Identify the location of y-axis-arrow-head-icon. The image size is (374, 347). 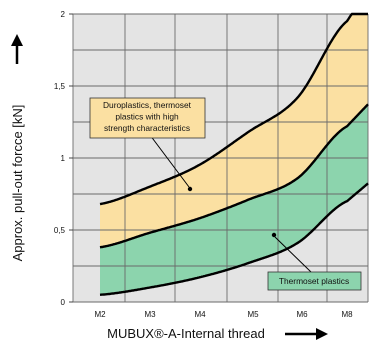
(17, 40).